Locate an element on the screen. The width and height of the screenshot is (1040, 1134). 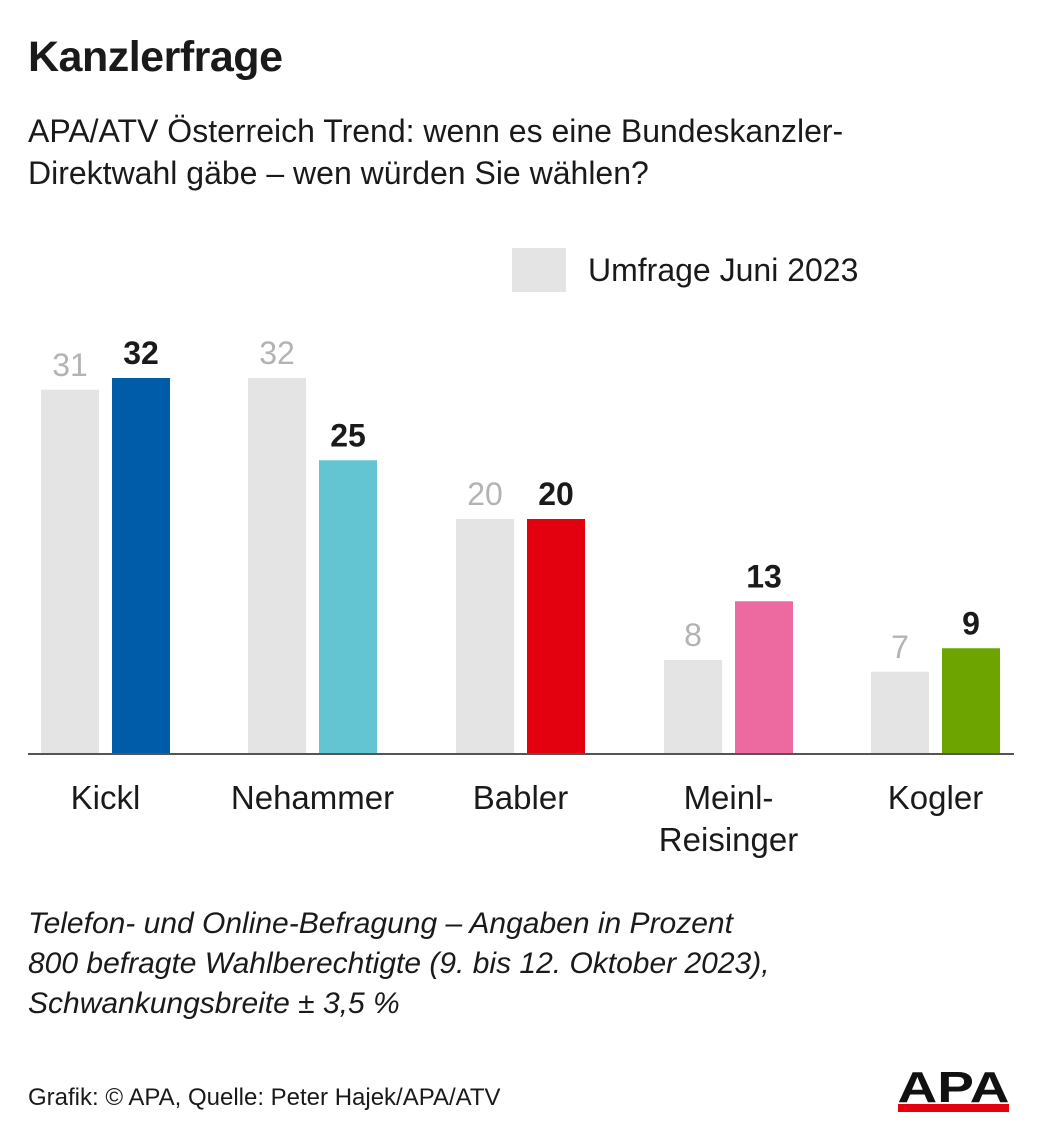
category-label: Kogler is located at coordinates (935, 797).